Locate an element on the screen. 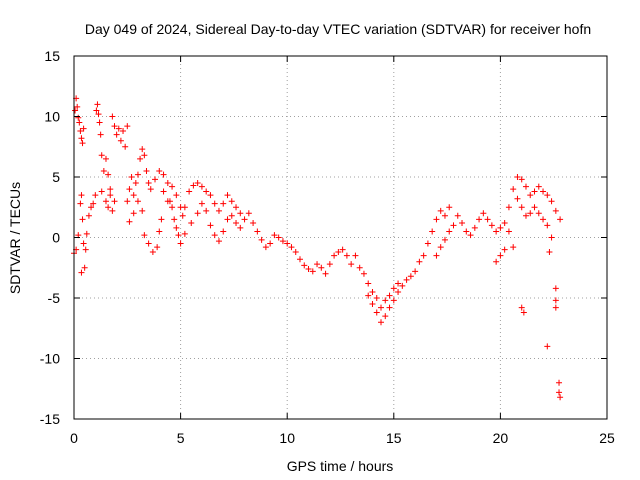 The width and height of the screenshot is (640, 480). y-tick-label: 15 is located at coordinates (52, 56).